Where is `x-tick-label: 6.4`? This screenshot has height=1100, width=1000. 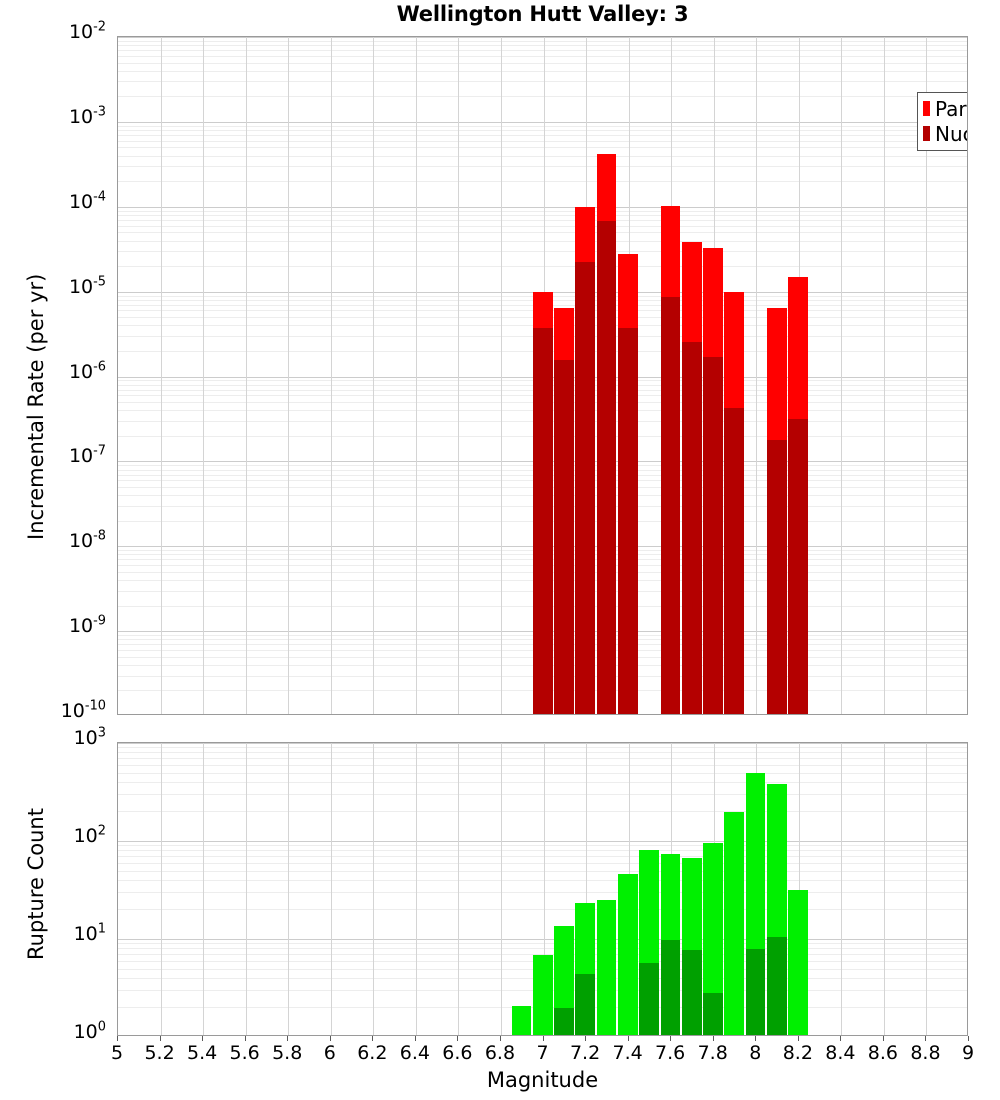
x-tick-label: 6.4 is located at coordinates (414, 1053).